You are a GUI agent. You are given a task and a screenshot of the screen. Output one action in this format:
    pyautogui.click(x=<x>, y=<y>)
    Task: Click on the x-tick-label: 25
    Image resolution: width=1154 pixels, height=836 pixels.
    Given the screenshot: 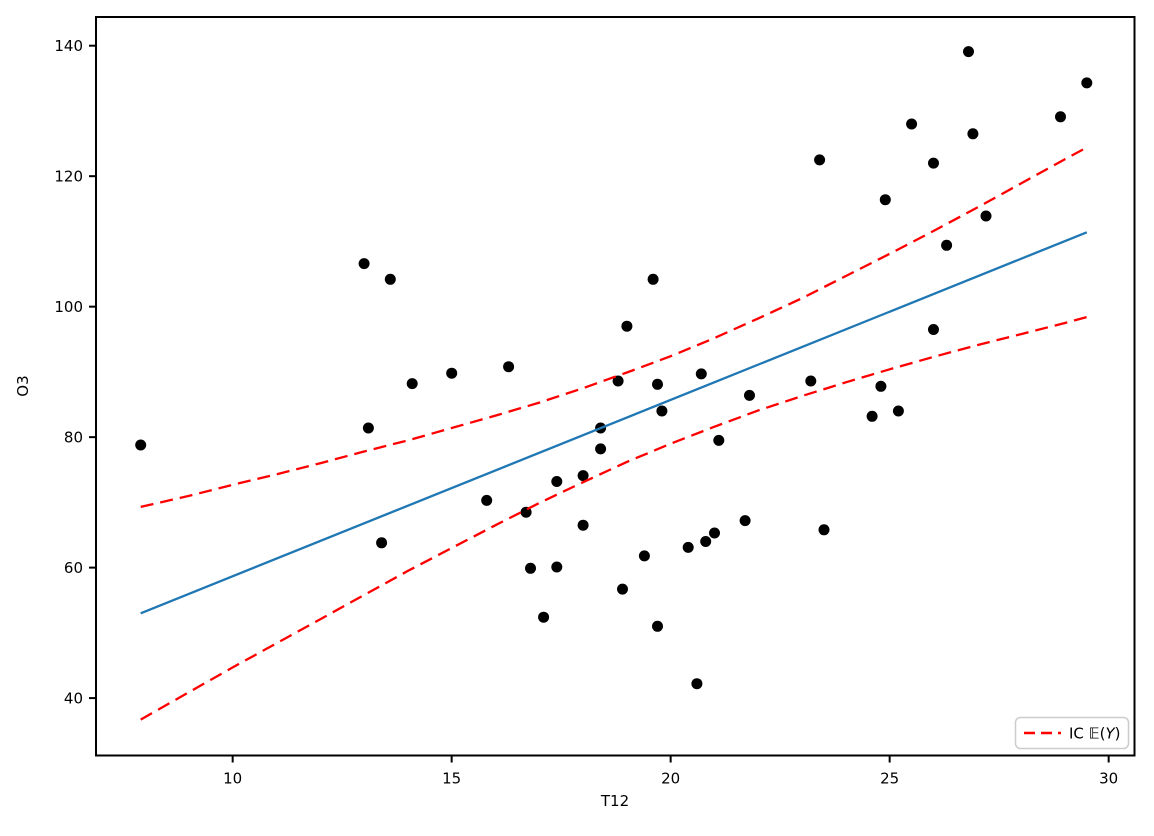 What is the action you would take?
    pyautogui.click(x=889, y=779)
    